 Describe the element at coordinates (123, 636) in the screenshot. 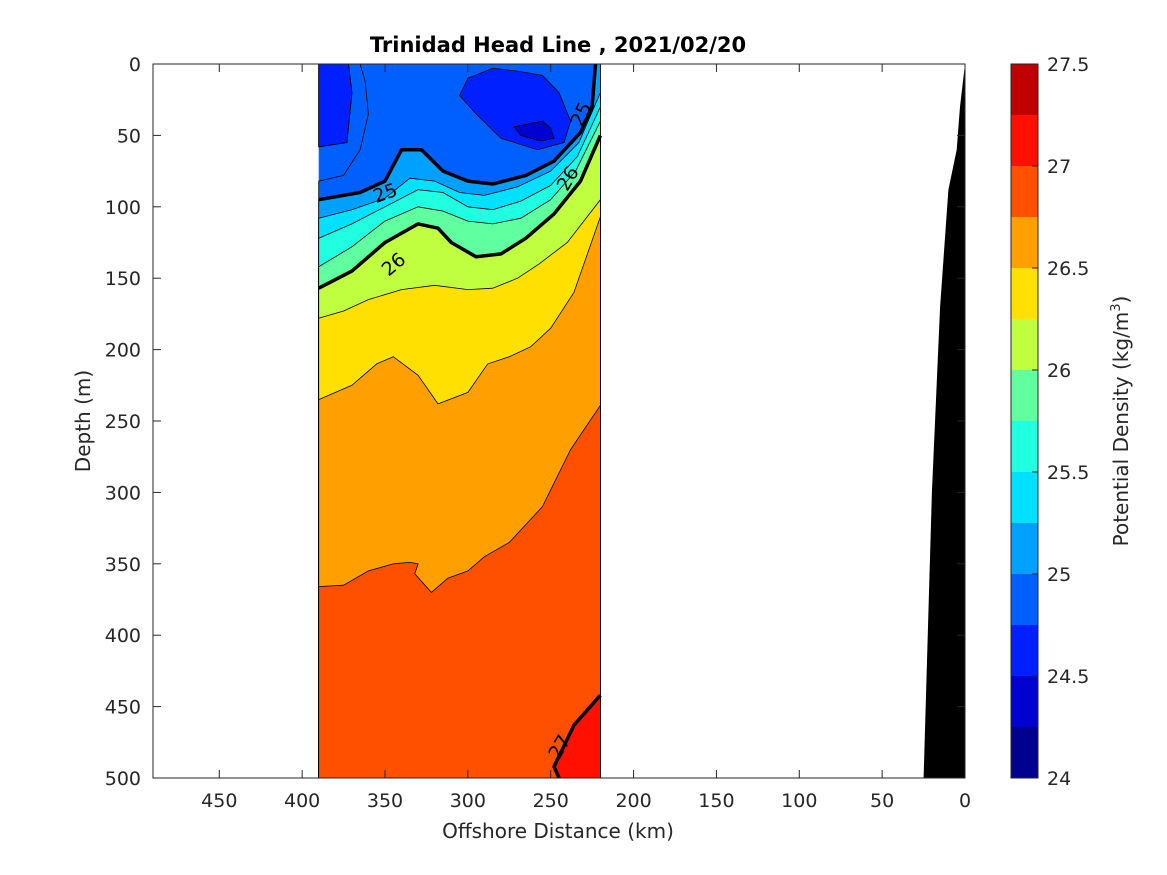

I see `y-tick-label: 400` at that location.